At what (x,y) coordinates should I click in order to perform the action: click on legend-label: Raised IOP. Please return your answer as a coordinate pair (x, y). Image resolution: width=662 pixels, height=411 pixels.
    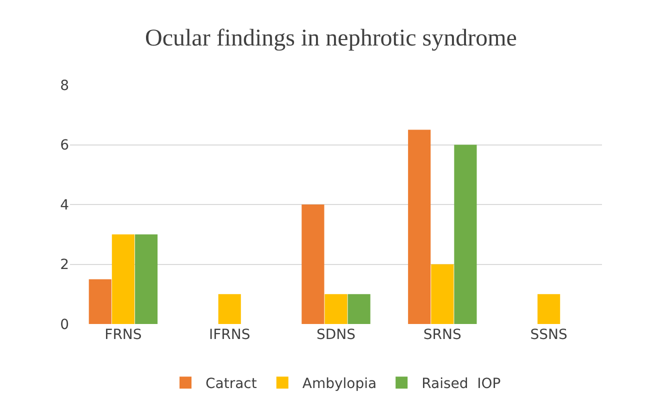
    Looking at the image, I should click on (461, 384).